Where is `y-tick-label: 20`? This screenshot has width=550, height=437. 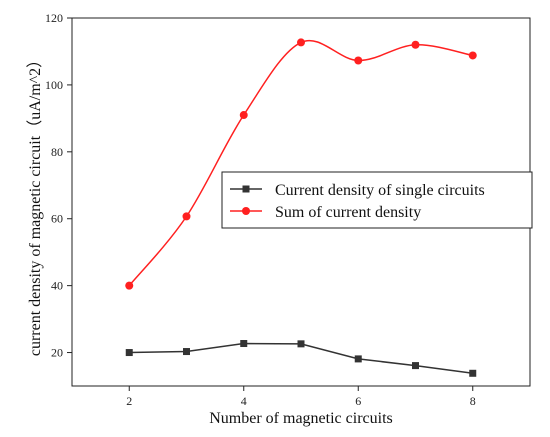 y-tick-label: 20 is located at coordinates (57, 353).